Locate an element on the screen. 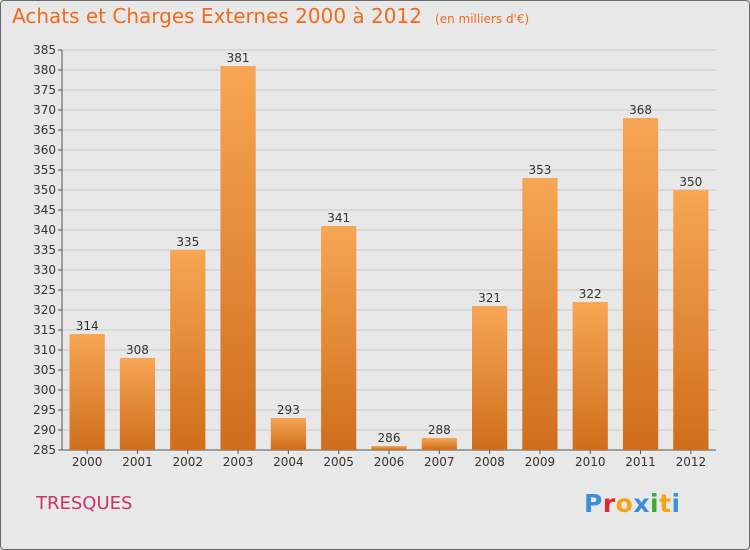 Image resolution: width=750 pixels, height=550 pixels. value-label-2012: 350 is located at coordinates (690, 182).